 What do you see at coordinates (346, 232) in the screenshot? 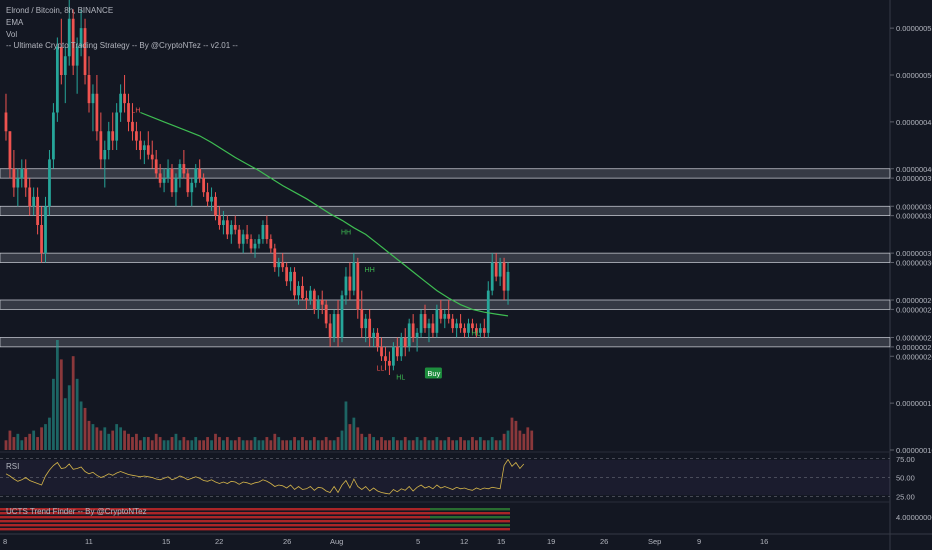
I see `pivot-label: HH` at bounding box center [346, 232].